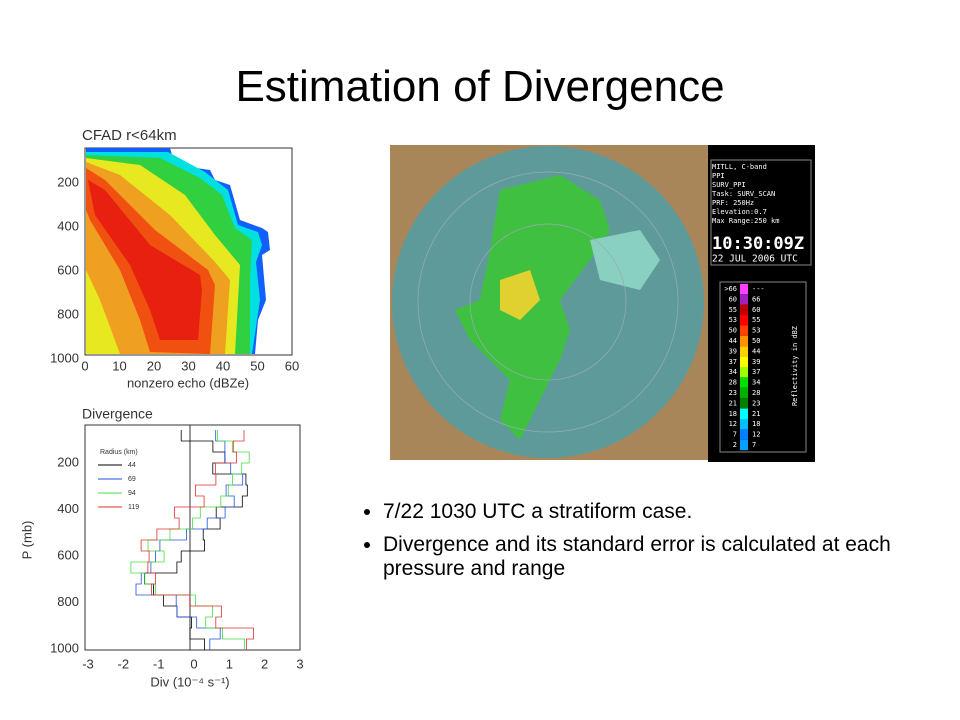 The width and height of the screenshot is (960, 720). What do you see at coordinates (117, 414) in the screenshot?
I see `div-title: Divergence` at bounding box center [117, 414].